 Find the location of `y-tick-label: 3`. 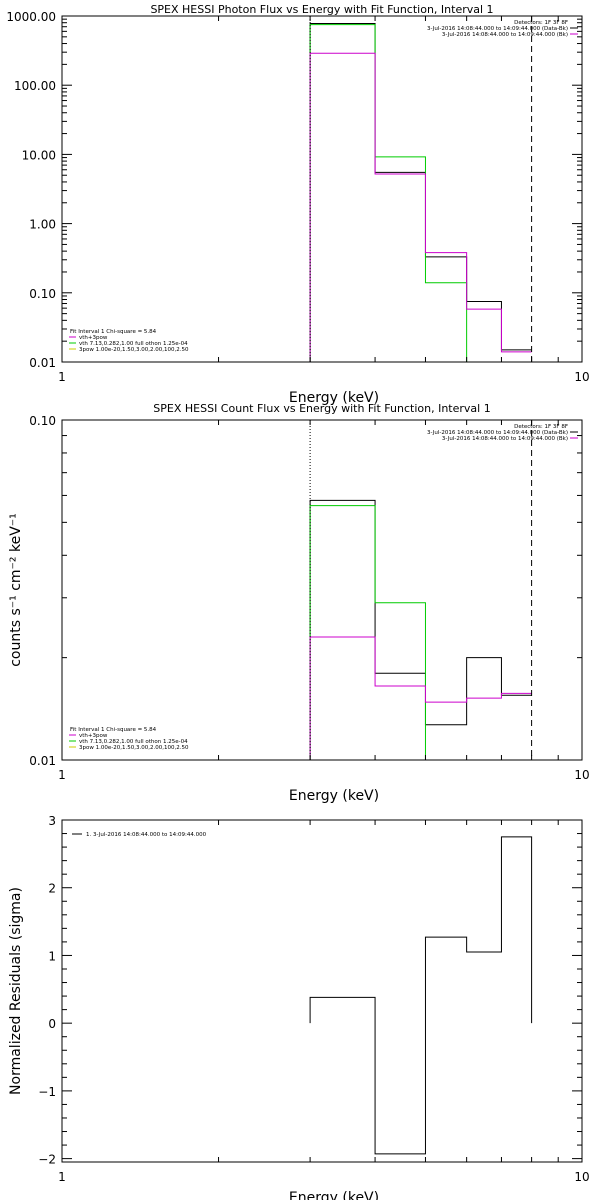

y-tick-label: 3 is located at coordinates (52, 821).